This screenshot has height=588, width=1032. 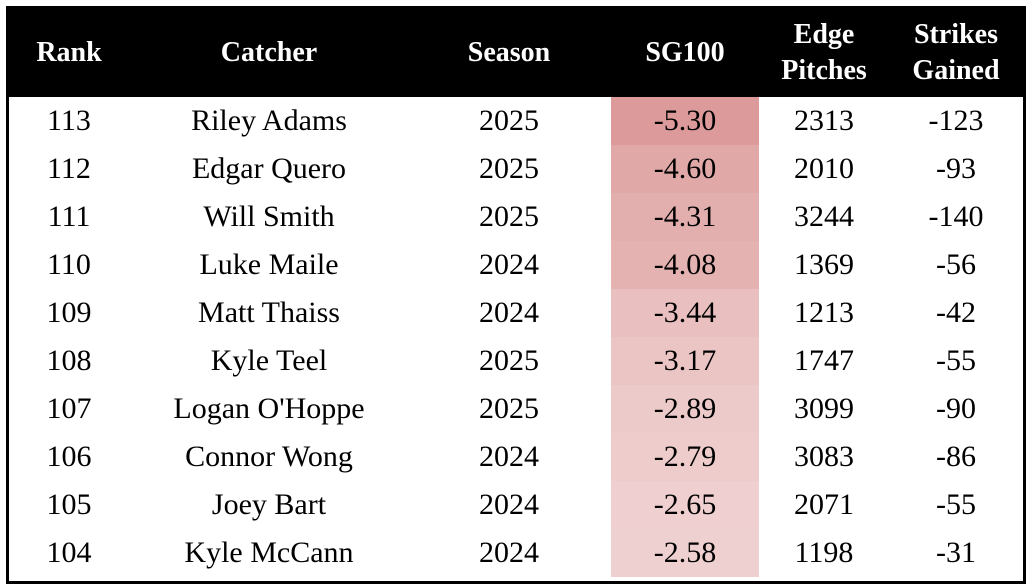 What do you see at coordinates (824, 53) in the screenshot?
I see `header-edge-pitches: Edge Pitches` at bounding box center [824, 53].